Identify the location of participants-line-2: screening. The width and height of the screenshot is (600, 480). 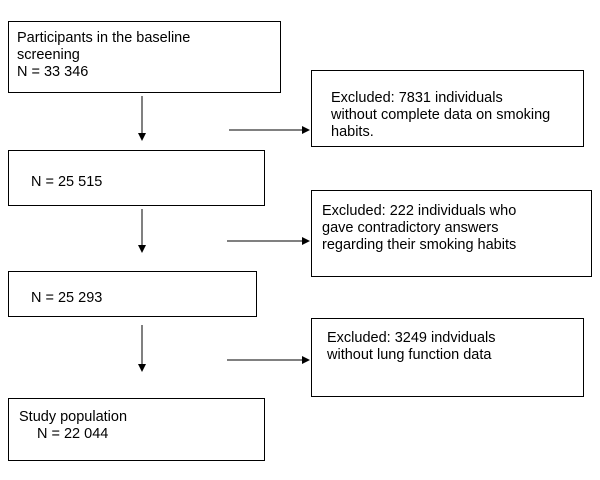
(48, 55).